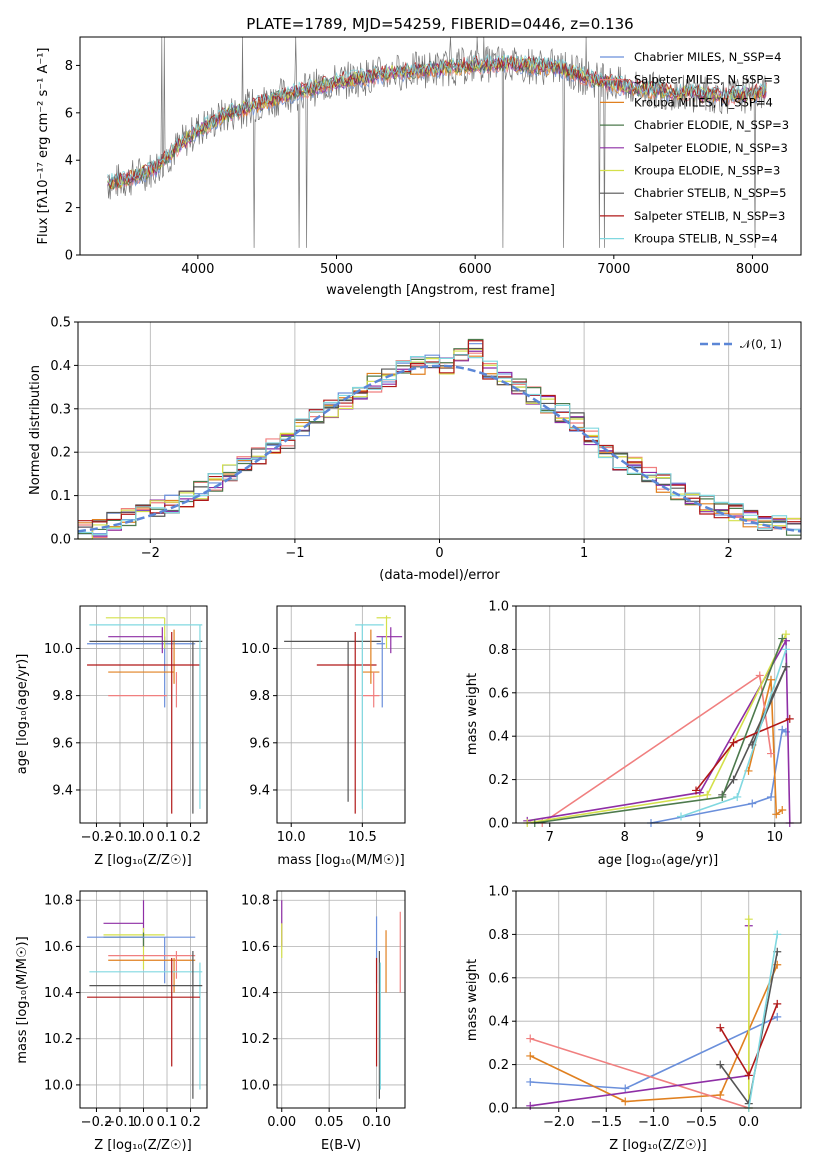 This screenshot has height=1170, width=819. What do you see at coordinates (69, 161) in the screenshot?
I see `y-tick-label: 4` at bounding box center [69, 161].